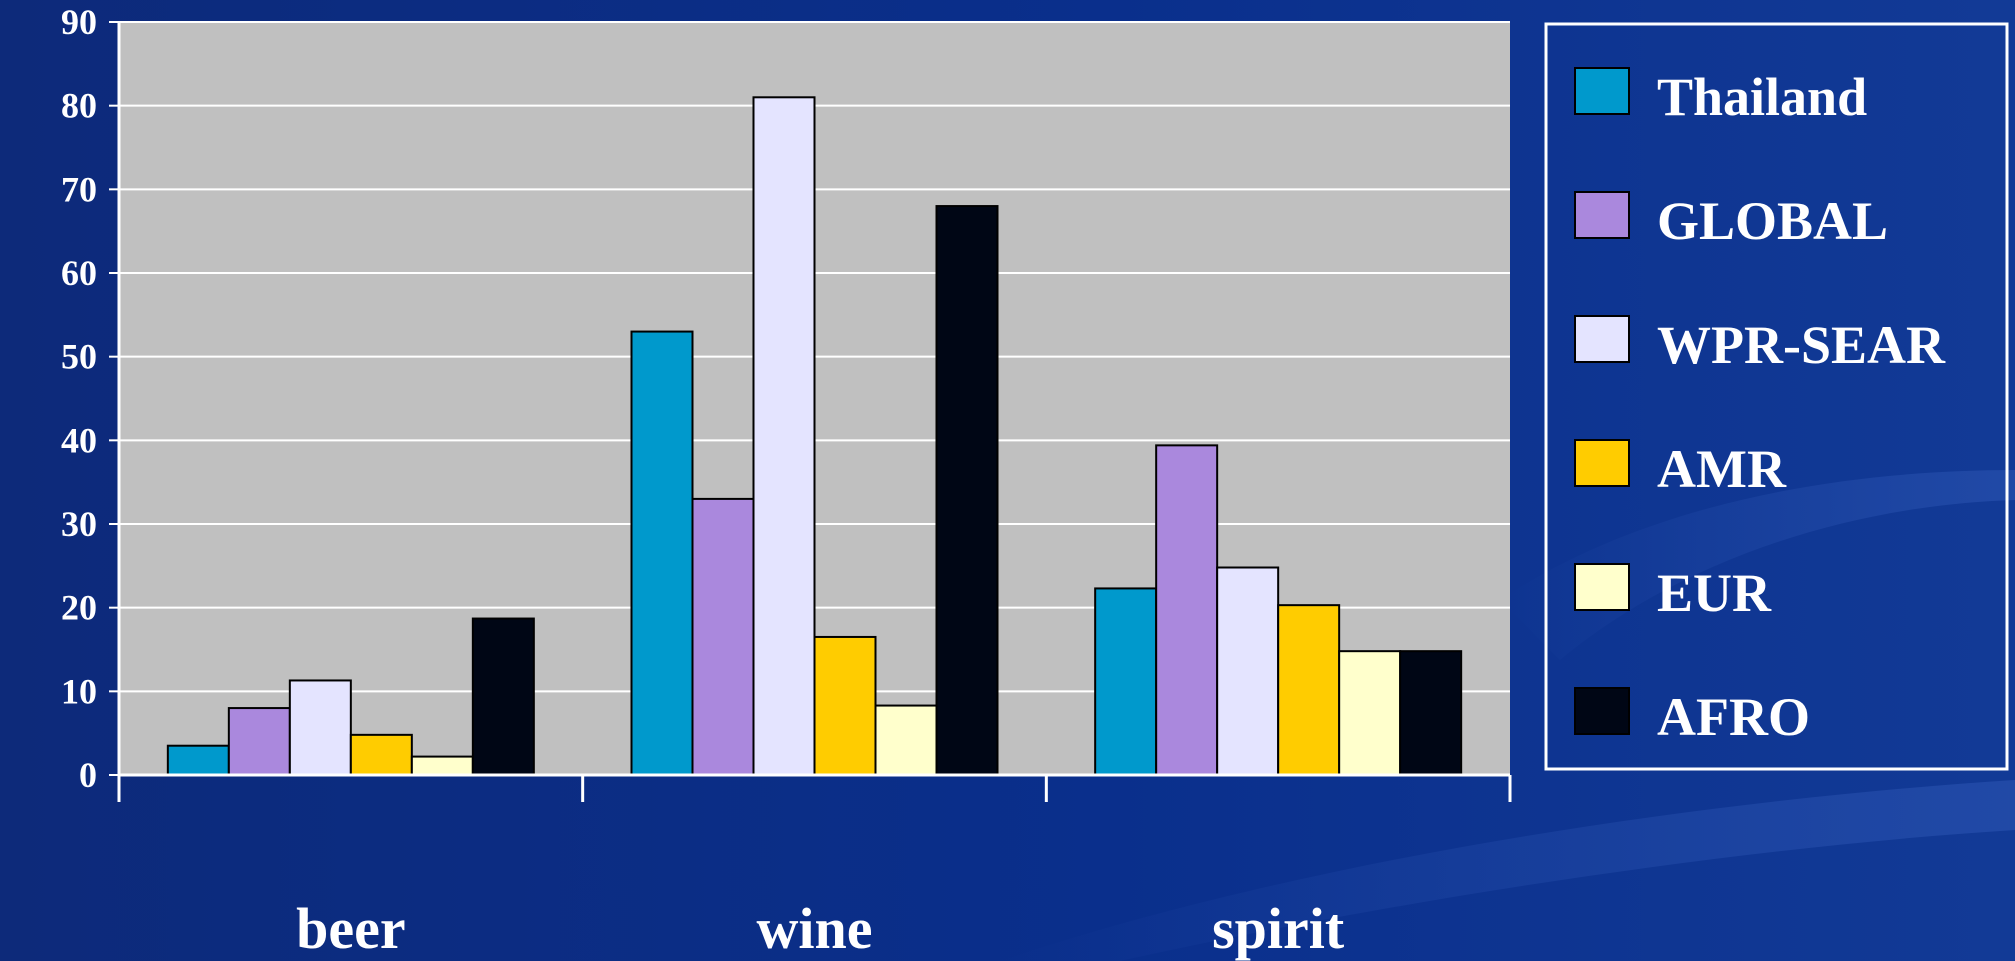 This screenshot has width=2015, height=961. Describe the element at coordinates (79, 189) in the screenshot. I see `y-tick-label: 70` at that location.